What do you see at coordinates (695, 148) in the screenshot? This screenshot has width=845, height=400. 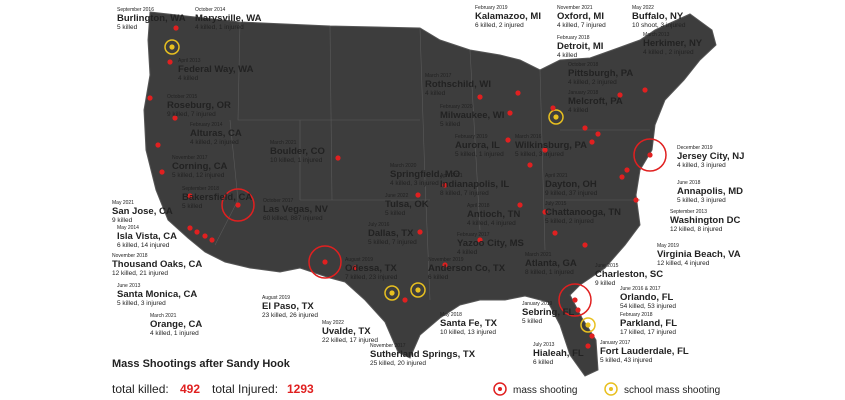 I see `incident-date: December 2019` at bounding box center [695, 148].